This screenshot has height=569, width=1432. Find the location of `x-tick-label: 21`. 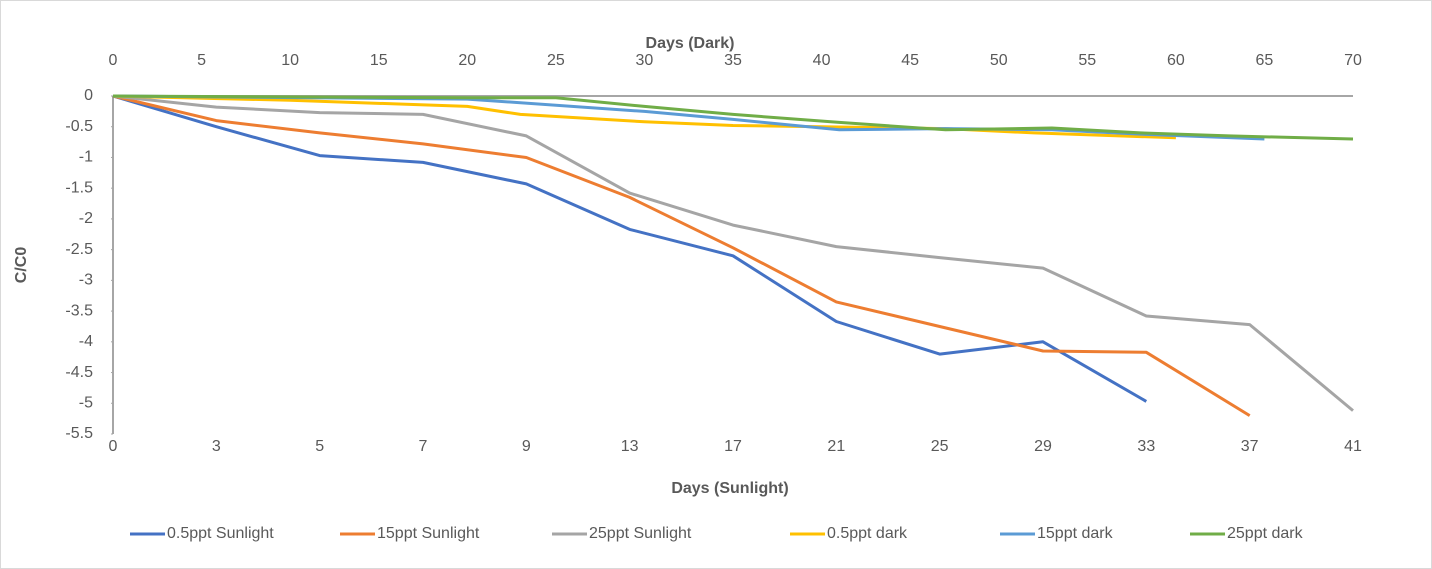

x-tick-label: 21 is located at coordinates (836, 446).